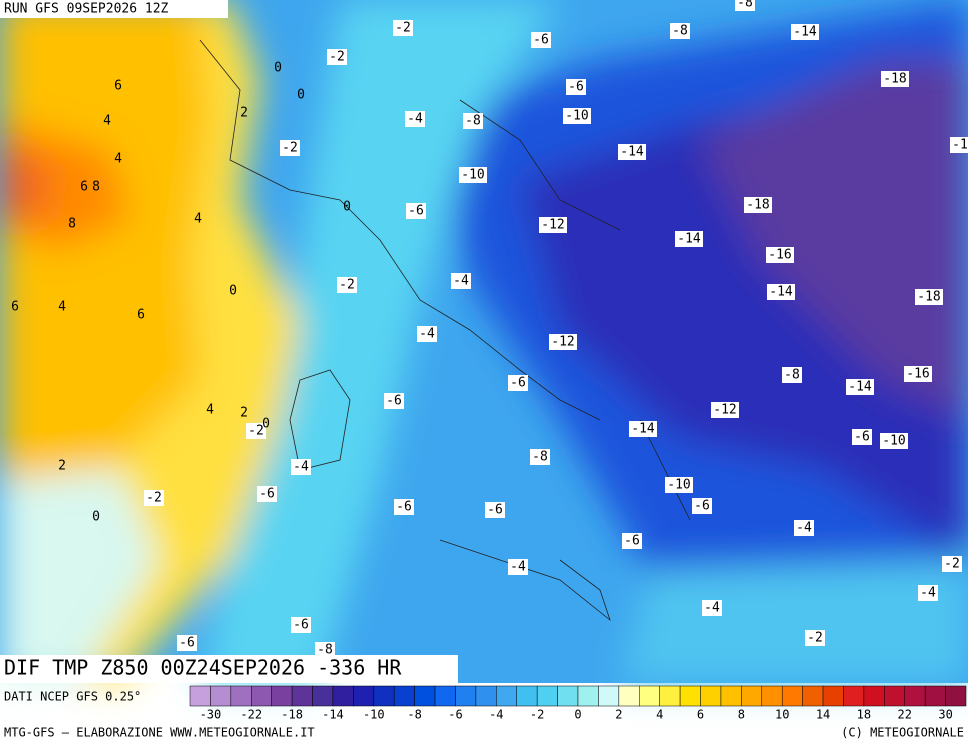 This screenshot has width=968, height=749. I want to click on contour-label: -1, so click(960, 145).